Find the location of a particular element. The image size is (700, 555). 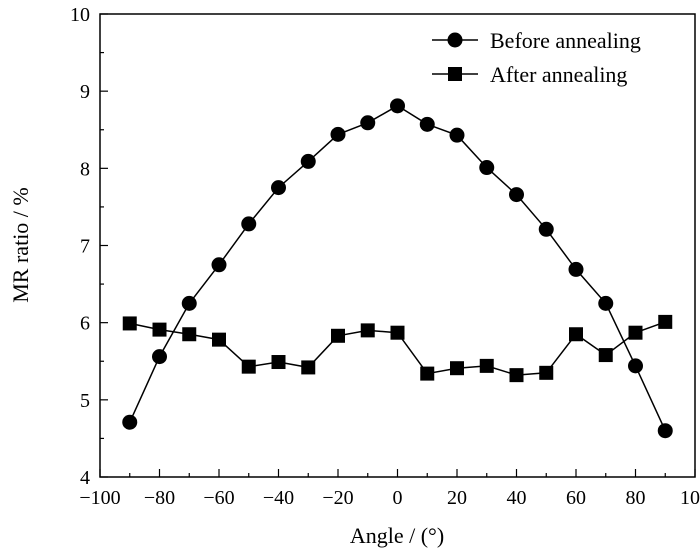

legend-label-after: After annealing is located at coordinates (558, 74).